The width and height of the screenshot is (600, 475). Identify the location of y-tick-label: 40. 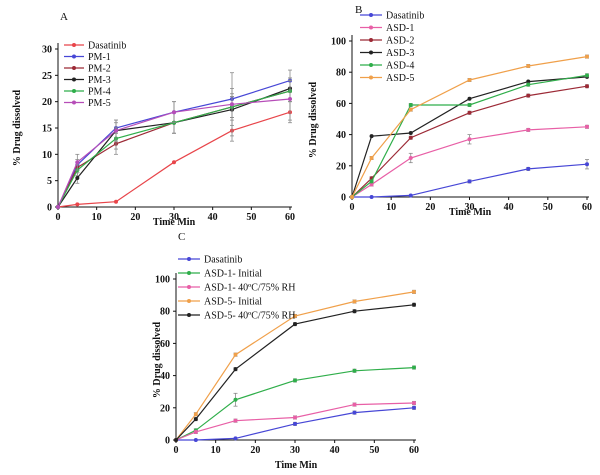
(165, 376).